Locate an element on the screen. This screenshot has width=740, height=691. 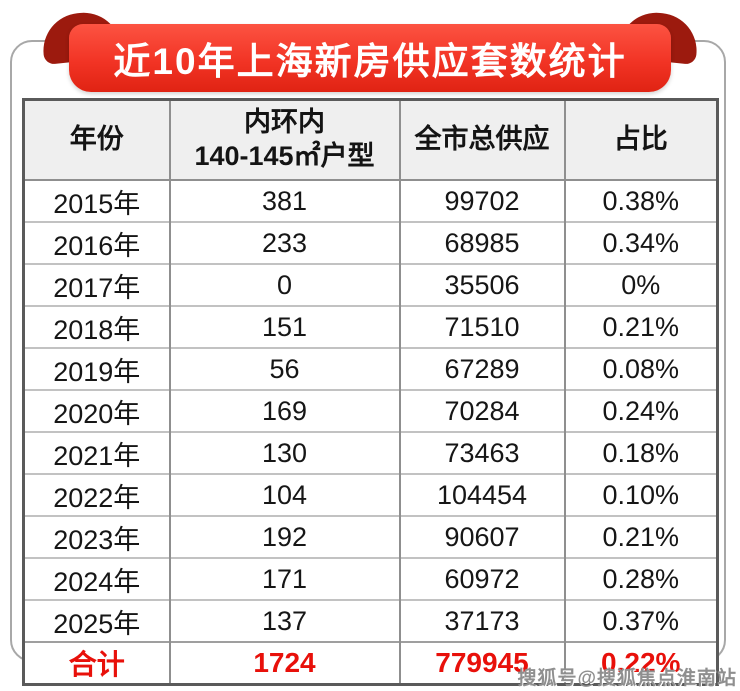
total-cell: 35506 is located at coordinates (481, 284).